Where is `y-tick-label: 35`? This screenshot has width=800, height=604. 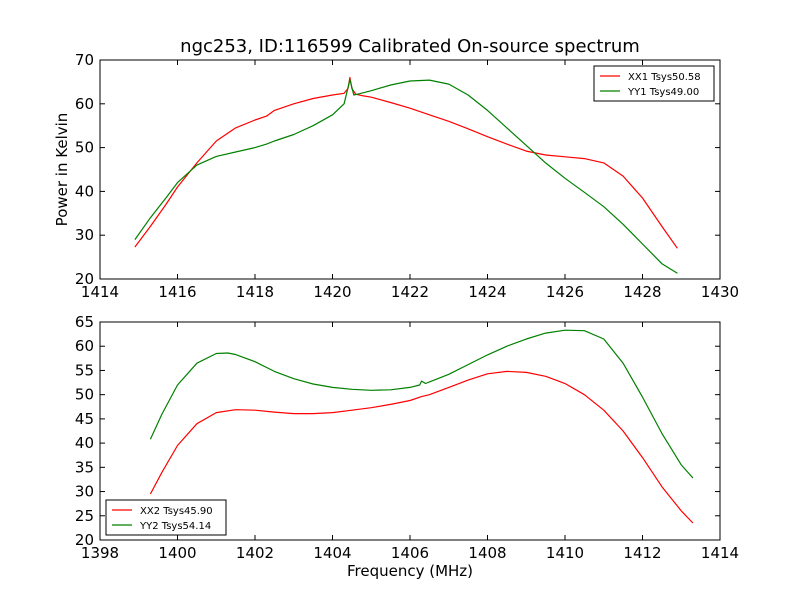 y-tick-label: 35 is located at coordinates (84, 467).